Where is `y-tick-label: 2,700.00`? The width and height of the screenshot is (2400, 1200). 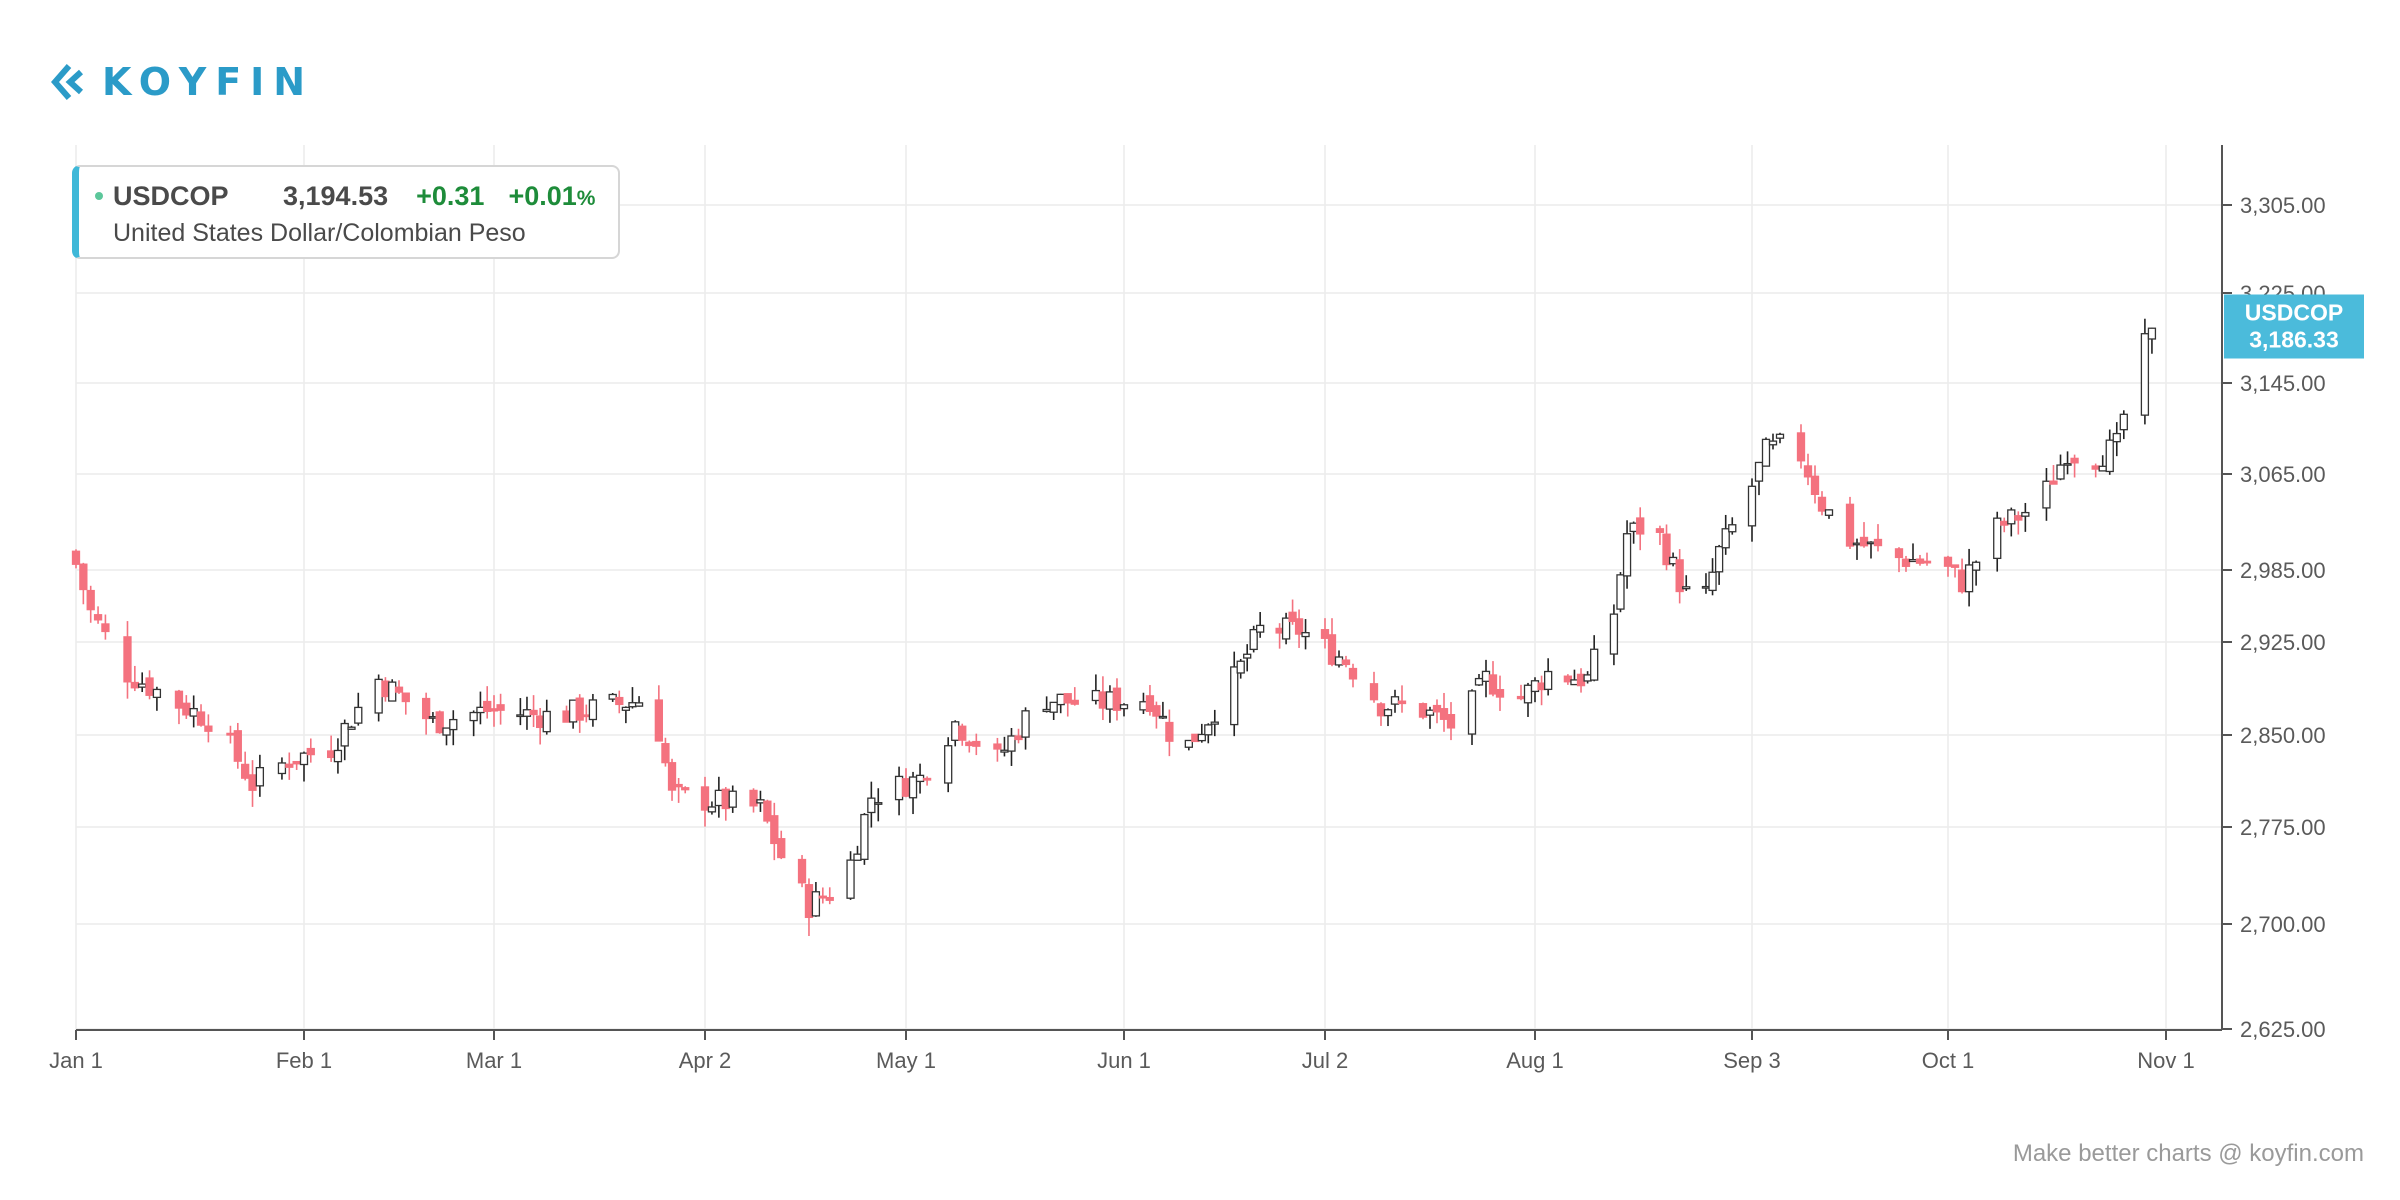 y-tick-label: 2,700.00 is located at coordinates (2283, 924).